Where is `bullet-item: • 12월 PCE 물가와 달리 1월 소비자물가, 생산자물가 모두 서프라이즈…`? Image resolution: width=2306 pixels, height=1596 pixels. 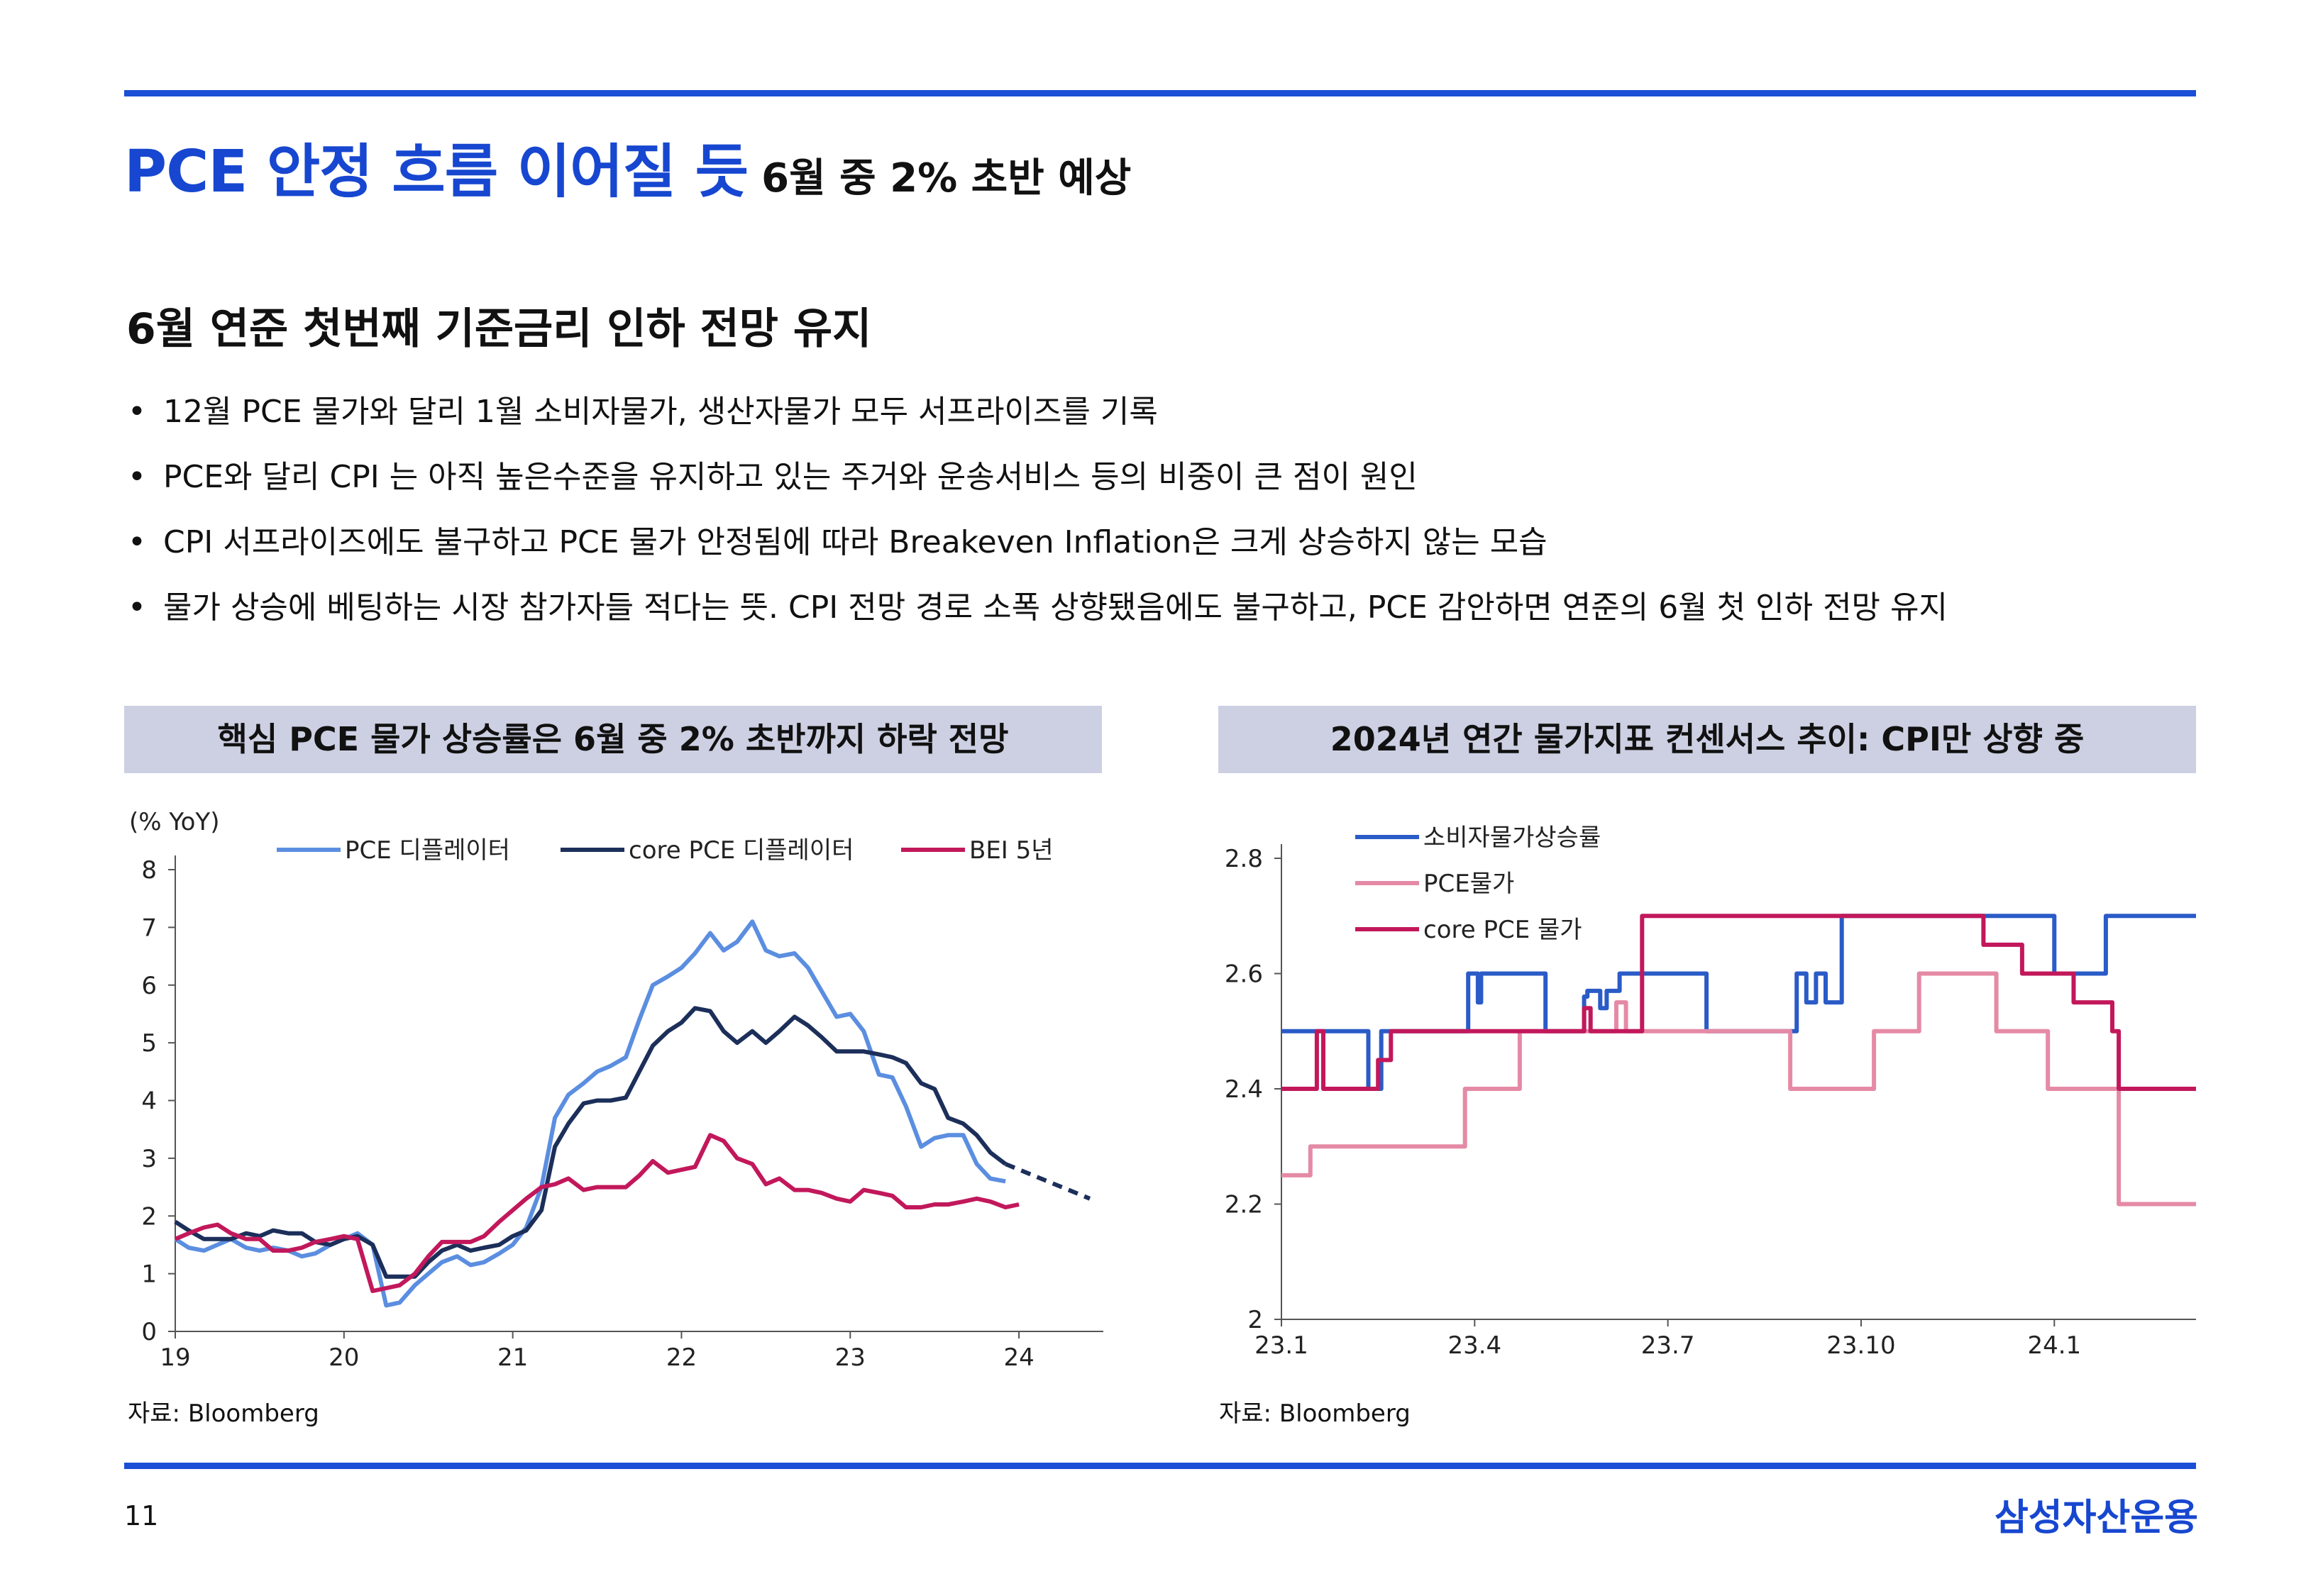 bullet-item: • 12월 PCE 물가와 달리 1월 소비자물가, 생산자물가 모두 서프라이즈… is located at coordinates (1038, 412).